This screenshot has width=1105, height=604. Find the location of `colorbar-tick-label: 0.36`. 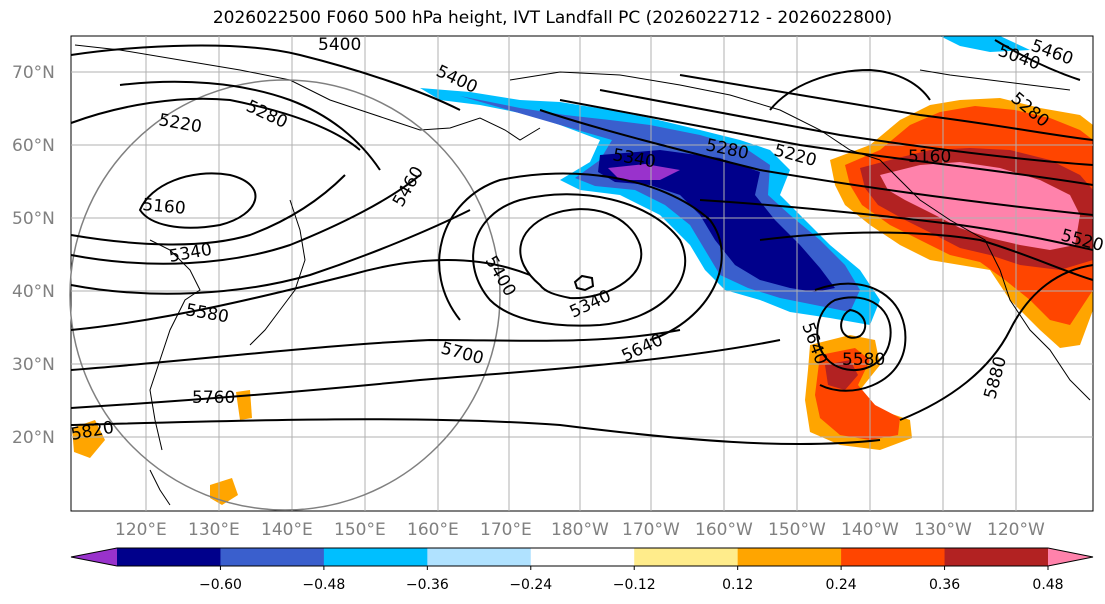

colorbar-tick-label: 0.36 is located at coordinates (944, 585).